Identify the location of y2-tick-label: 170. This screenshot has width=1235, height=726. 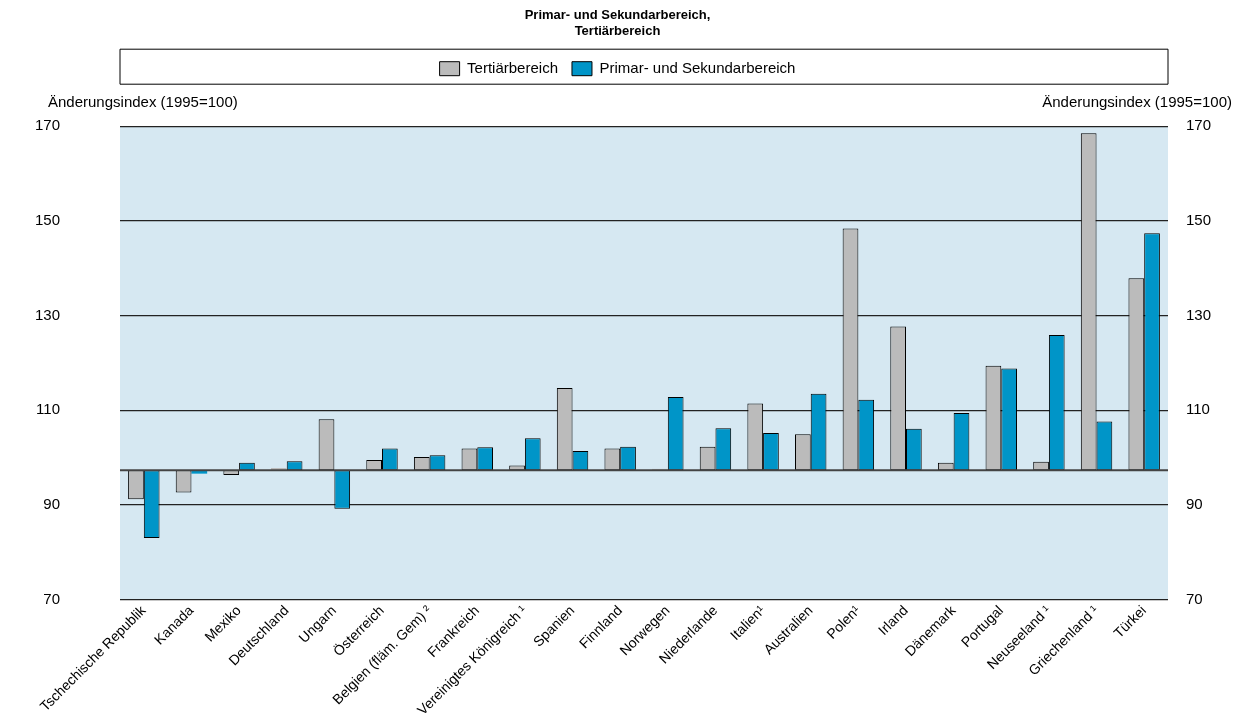
(1199, 125).